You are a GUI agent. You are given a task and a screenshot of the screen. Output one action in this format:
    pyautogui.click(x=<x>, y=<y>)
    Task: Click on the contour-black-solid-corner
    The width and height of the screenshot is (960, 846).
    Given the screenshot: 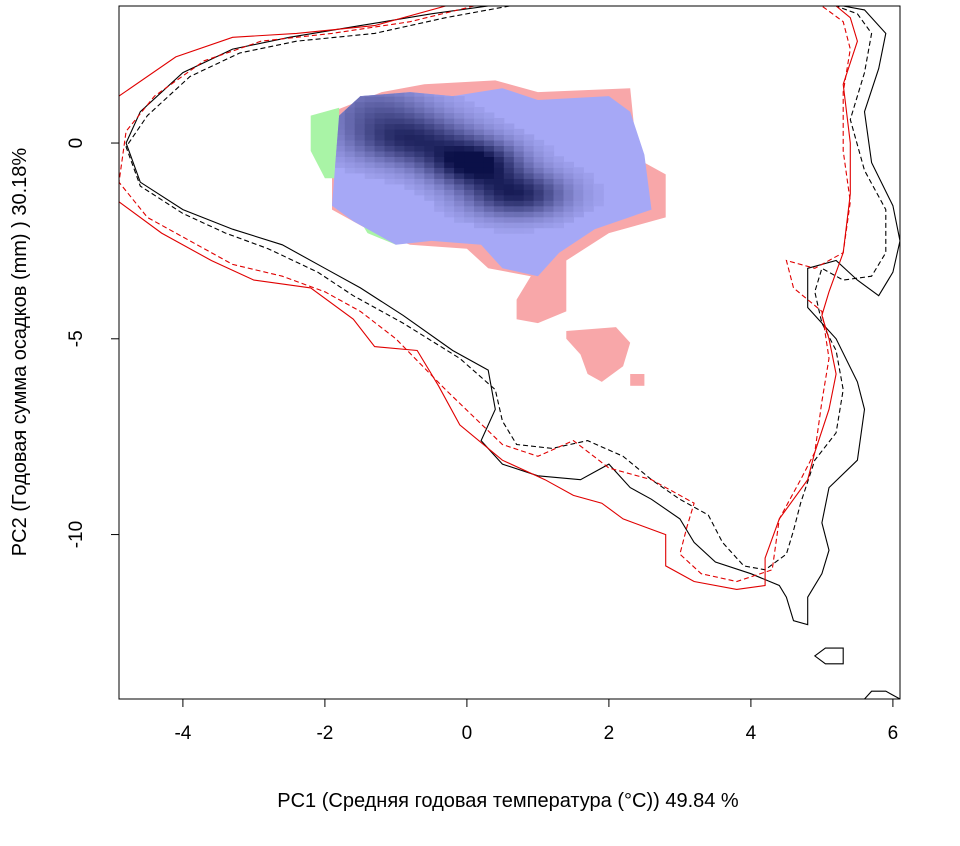 What is the action you would take?
    pyautogui.click(x=882, y=694)
    